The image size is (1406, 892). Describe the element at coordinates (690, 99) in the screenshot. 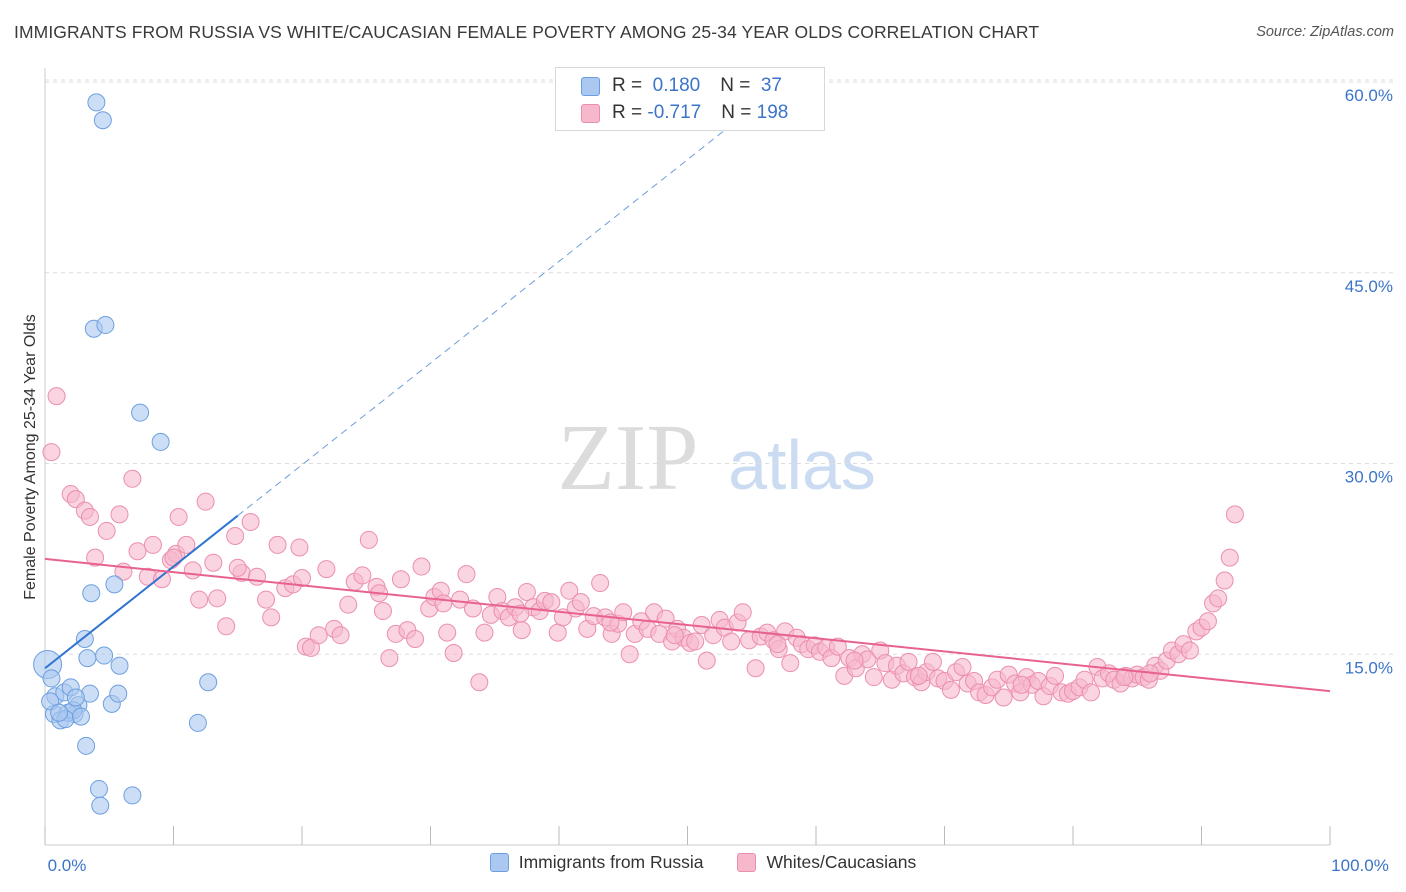

I see `stats-legend: R = 0.180 N = 37 R = -0.717 N = 198` at that location.